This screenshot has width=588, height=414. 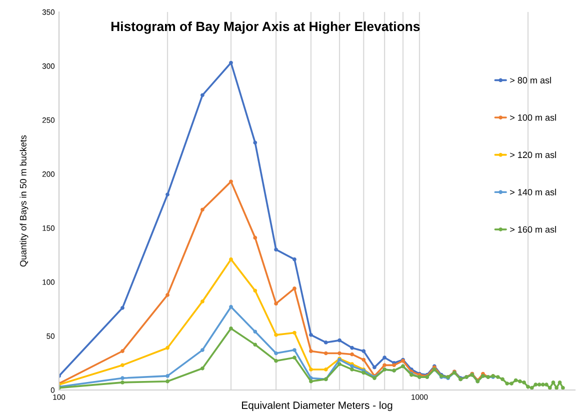 What do you see at coordinates (265, 27) in the screenshot?
I see `text: Histogram of Bay Major Axis at Higher Elevations` at bounding box center [265, 27].